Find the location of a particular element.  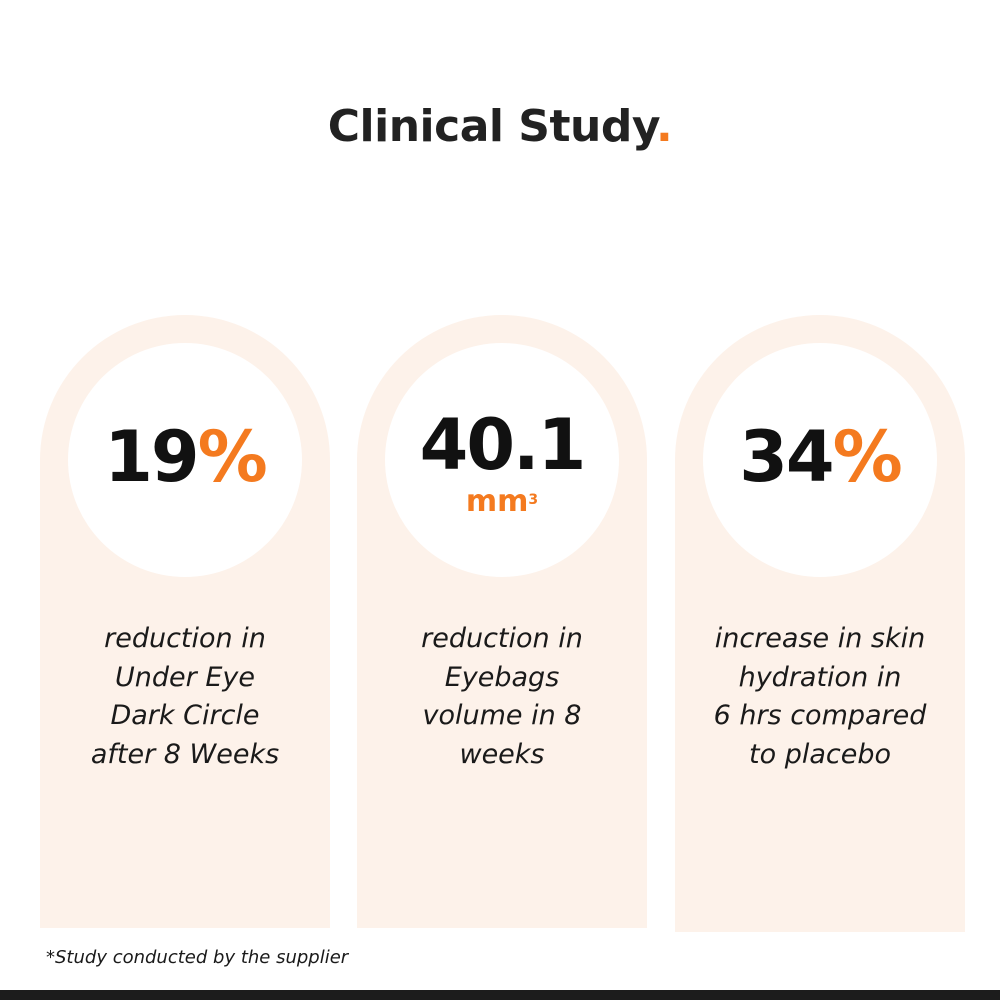

description-line: to placebo is located at coordinates (820, 754).